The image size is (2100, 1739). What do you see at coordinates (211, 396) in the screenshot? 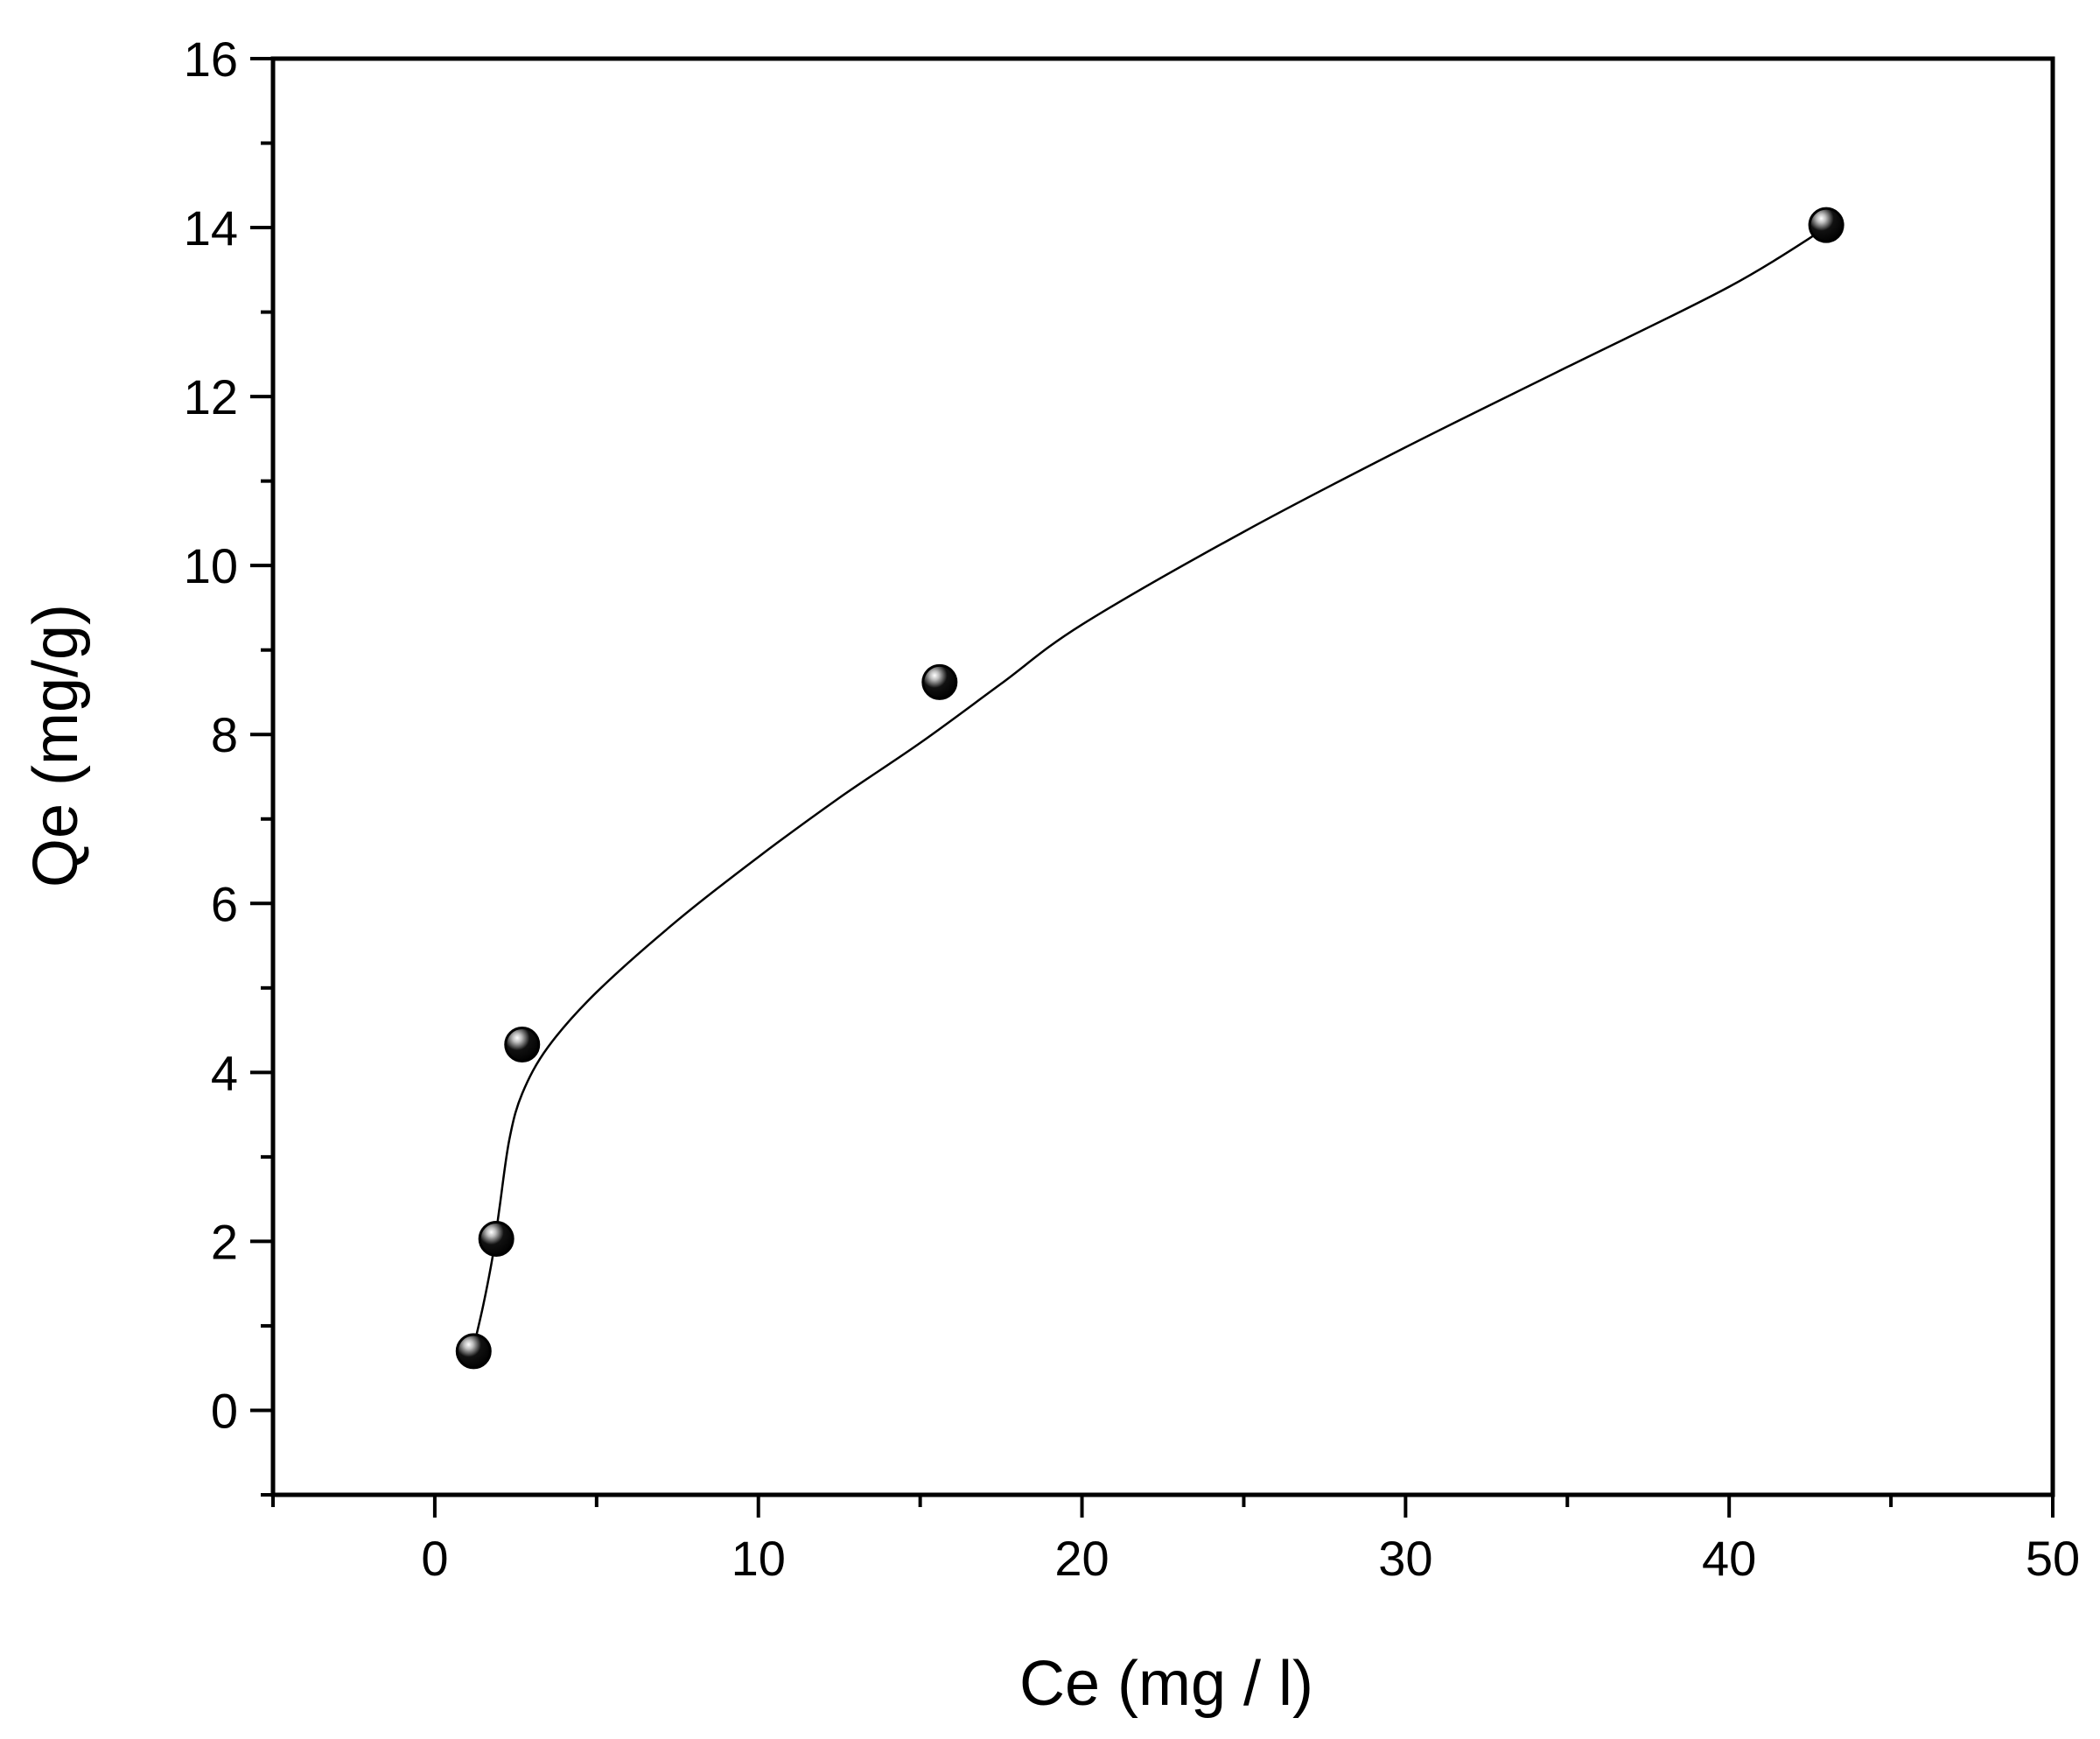
I see `y-tick-label: 12` at bounding box center [211, 396].